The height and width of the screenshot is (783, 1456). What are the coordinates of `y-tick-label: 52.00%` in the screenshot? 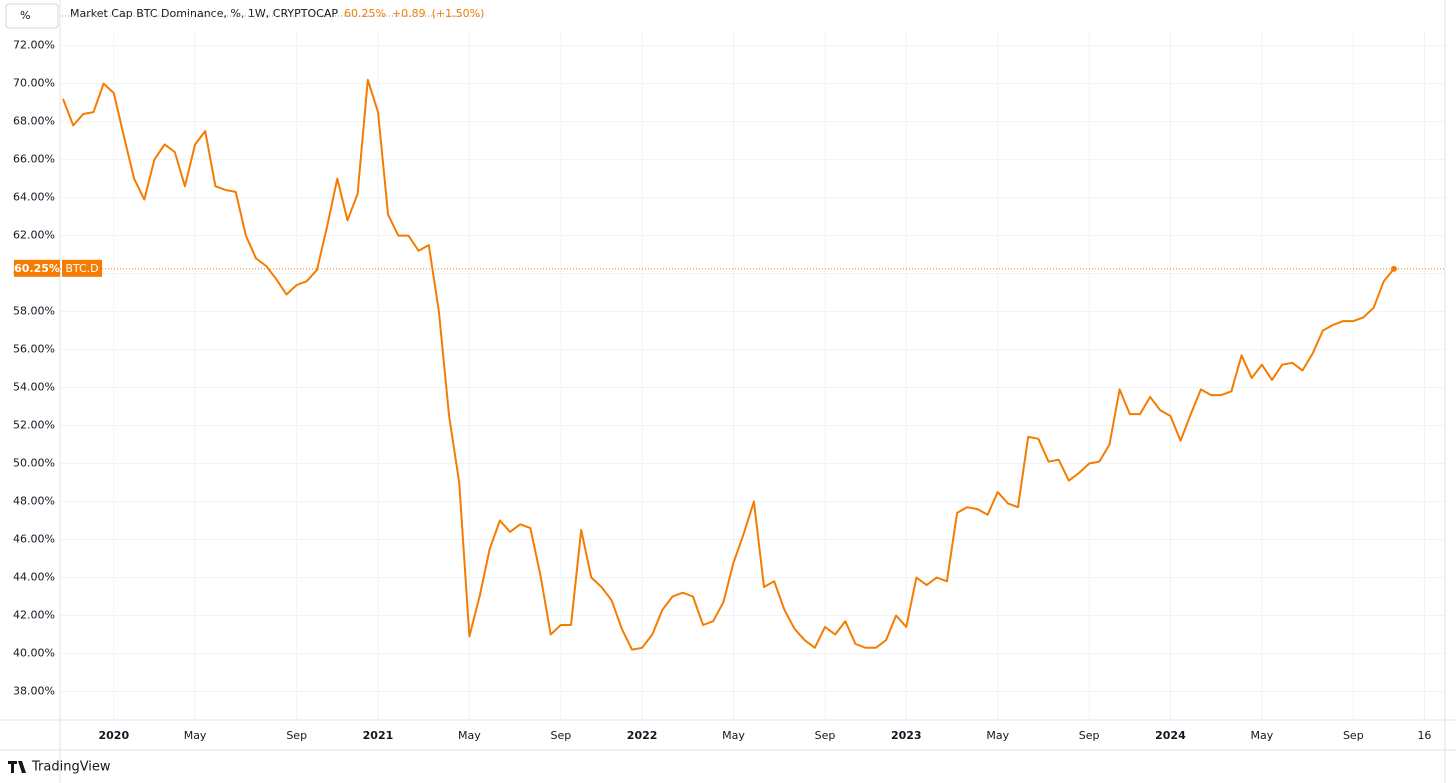 It's located at (34, 425).